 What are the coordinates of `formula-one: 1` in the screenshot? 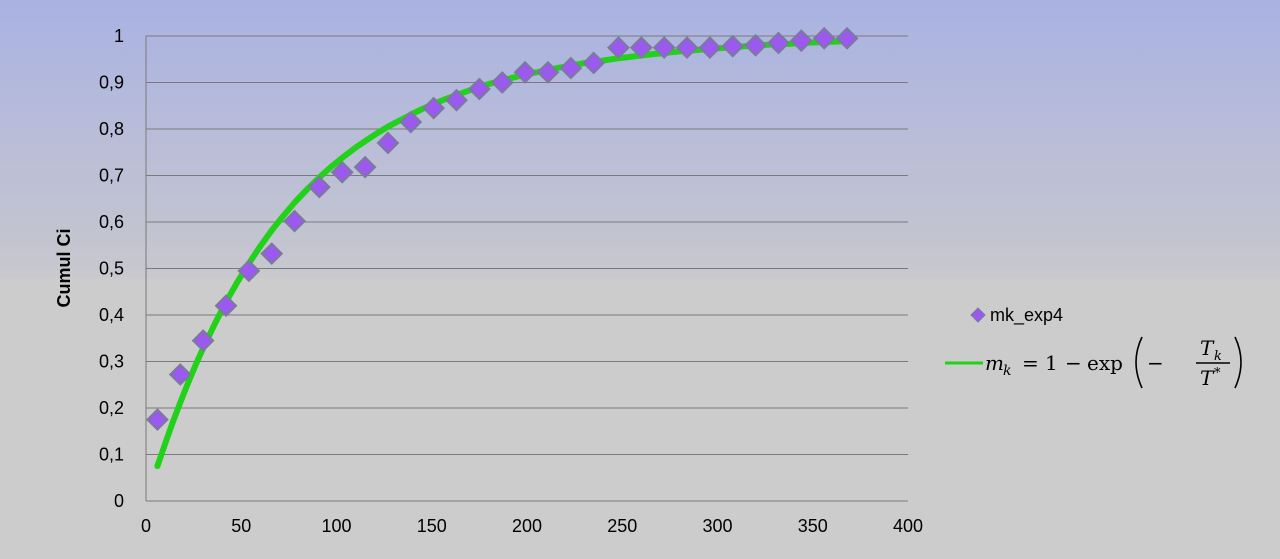 It's located at (1051, 363).